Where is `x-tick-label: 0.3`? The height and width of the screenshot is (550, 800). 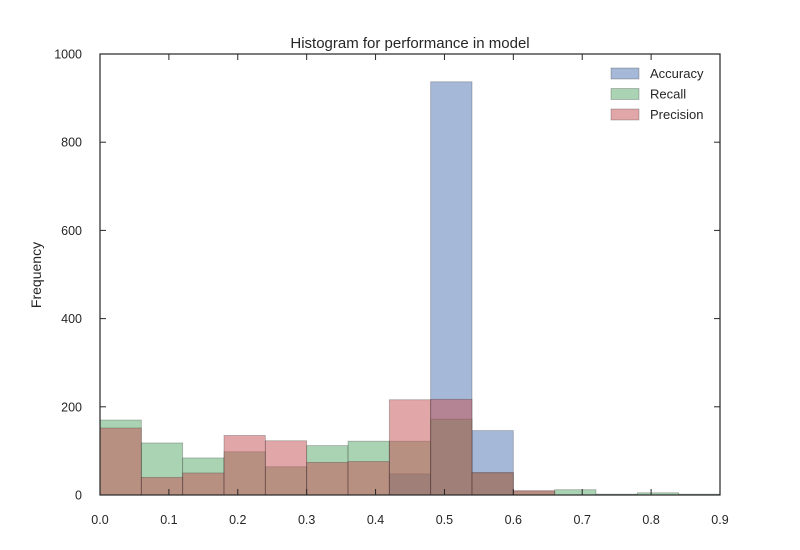
x-tick-label: 0.3 is located at coordinates (306, 520).